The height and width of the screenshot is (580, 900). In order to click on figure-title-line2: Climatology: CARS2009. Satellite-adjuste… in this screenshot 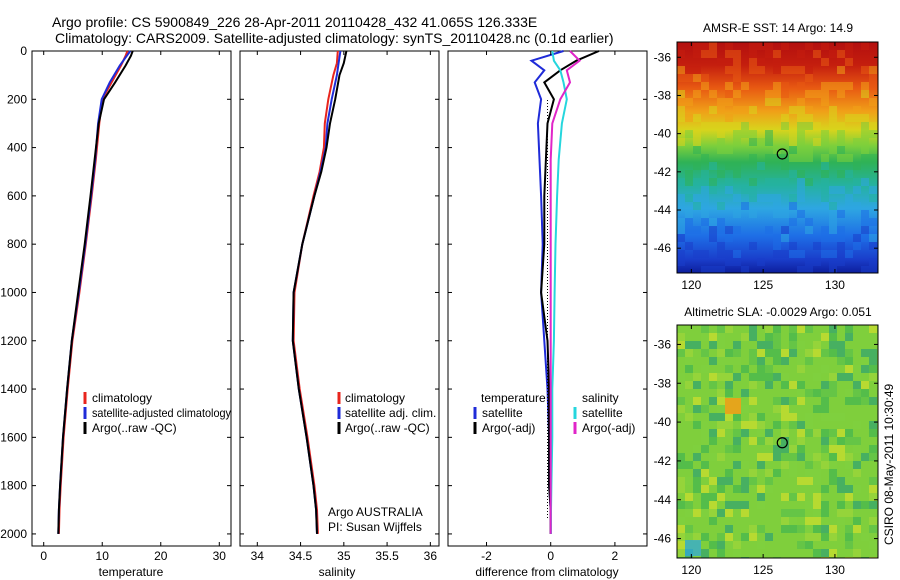, I will do `click(334, 38)`.